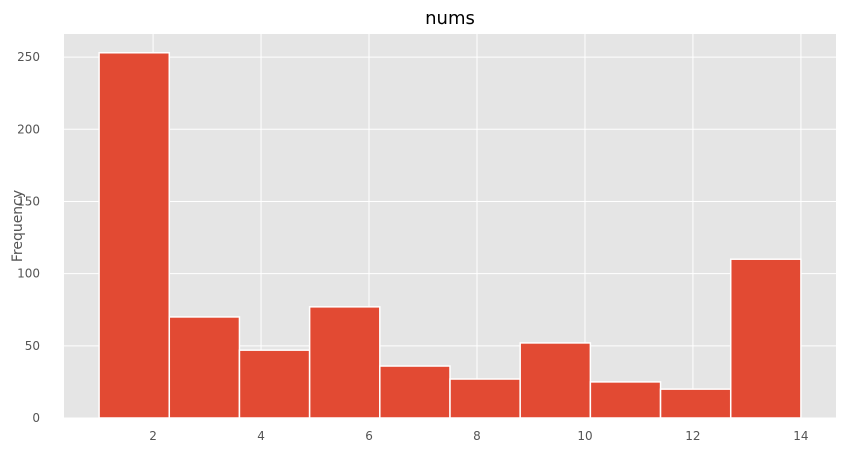 This screenshot has height=453, width=849. What do you see at coordinates (28, 129) in the screenshot?
I see `y-tick-label-200: 200` at bounding box center [28, 129].